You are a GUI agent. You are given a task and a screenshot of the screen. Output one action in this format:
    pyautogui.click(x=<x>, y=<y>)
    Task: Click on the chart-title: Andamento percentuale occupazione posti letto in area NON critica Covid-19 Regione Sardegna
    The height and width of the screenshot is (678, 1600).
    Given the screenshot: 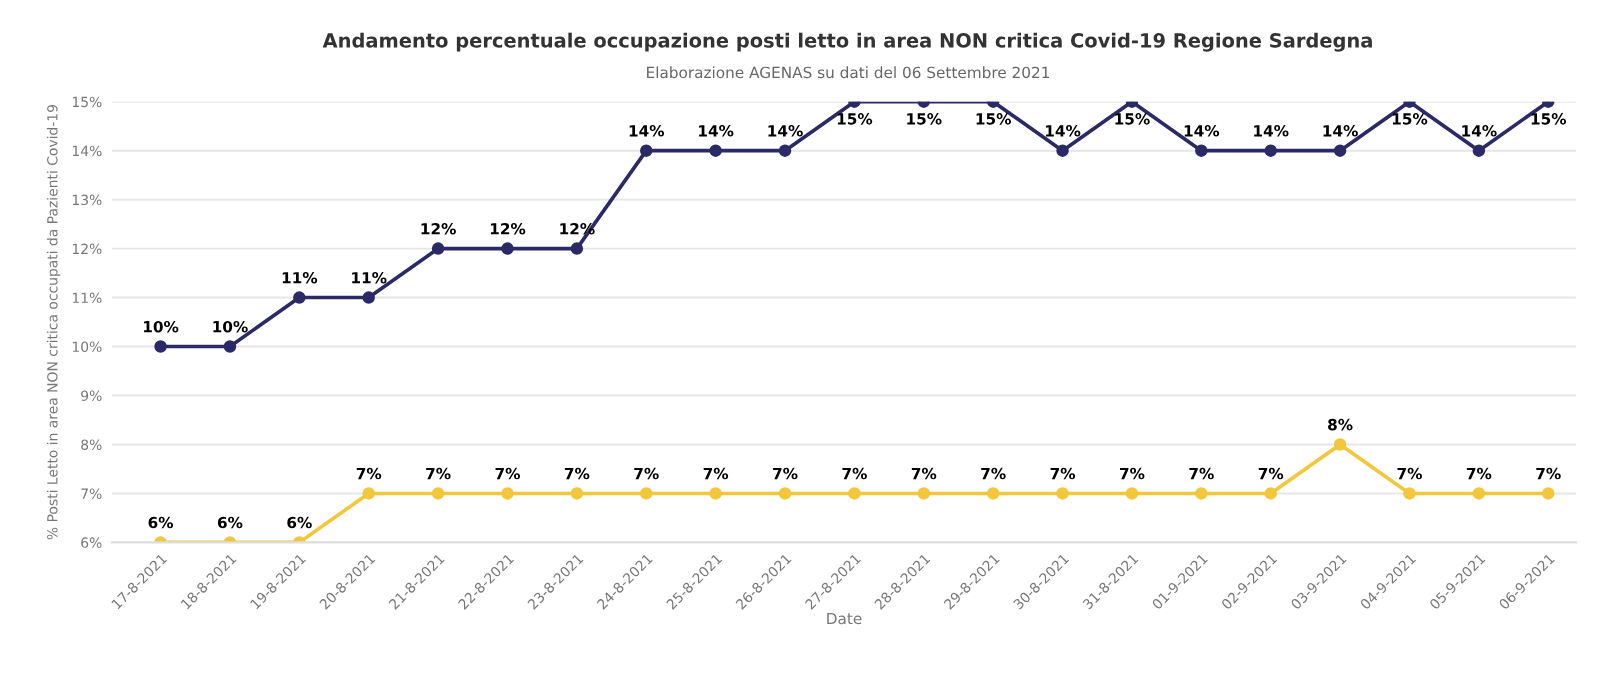 What is the action you would take?
    pyautogui.click(x=847, y=42)
    